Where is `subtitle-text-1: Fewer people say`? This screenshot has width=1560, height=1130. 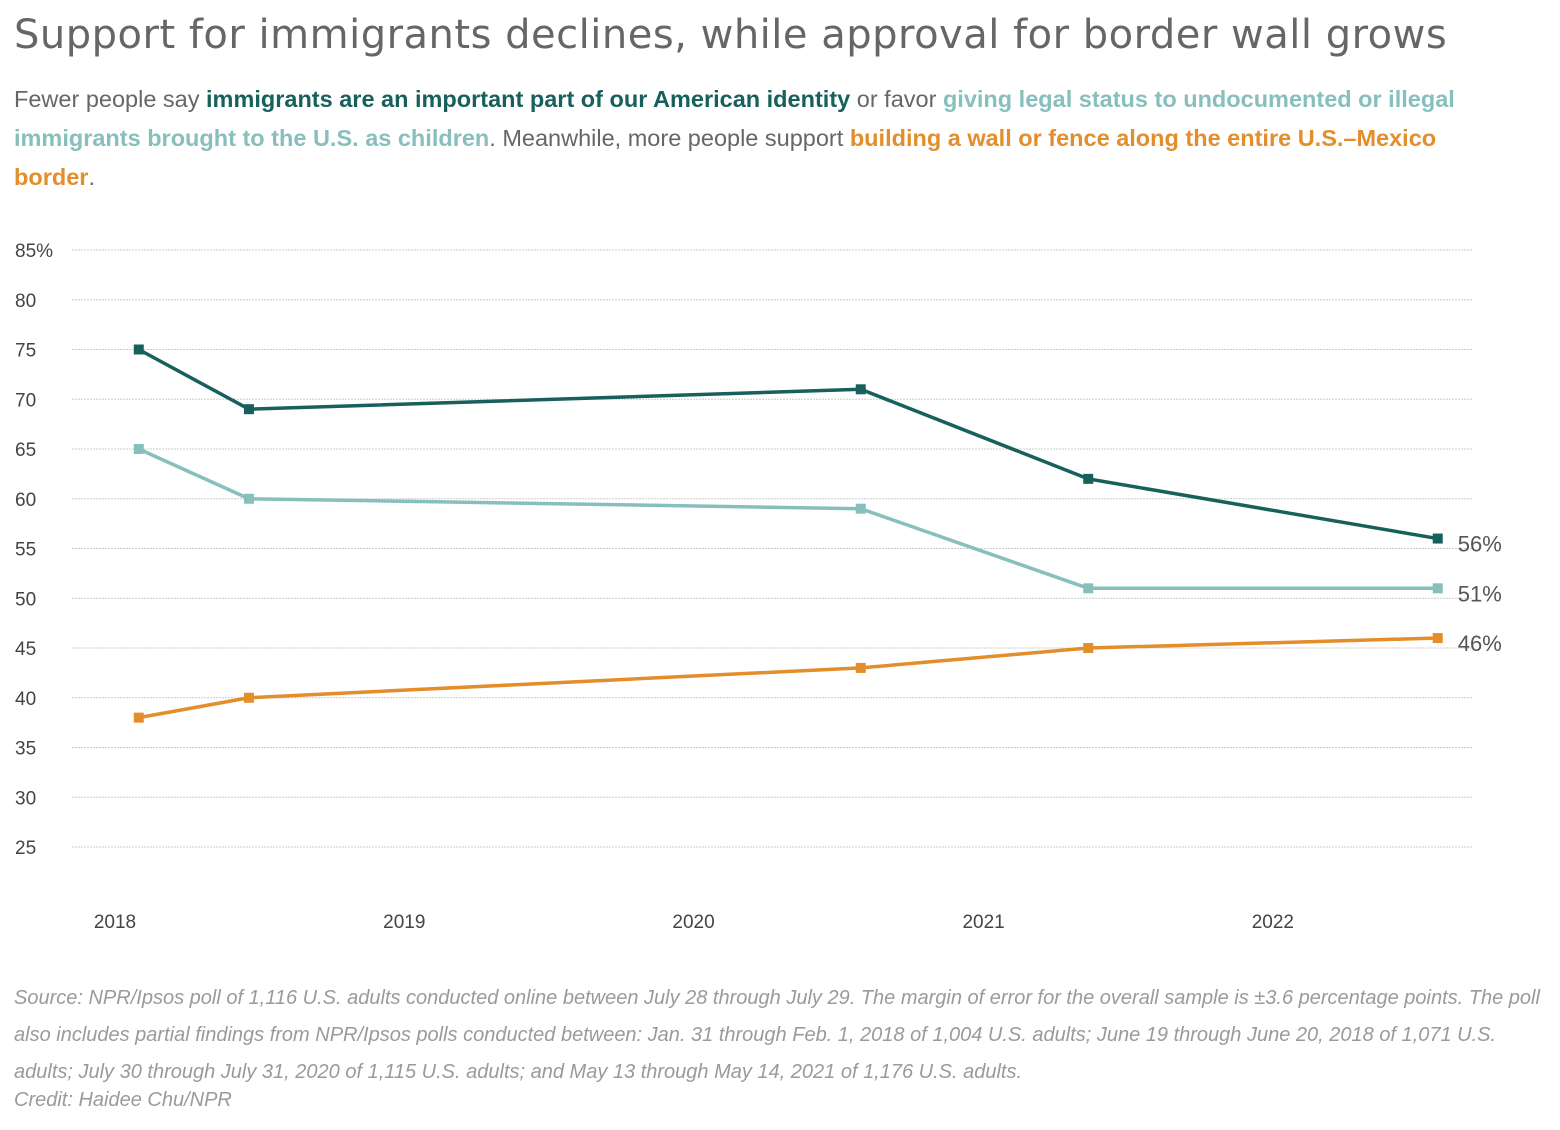
subtitle-text-1: Fewer people say is located at coordinates (110, 99).